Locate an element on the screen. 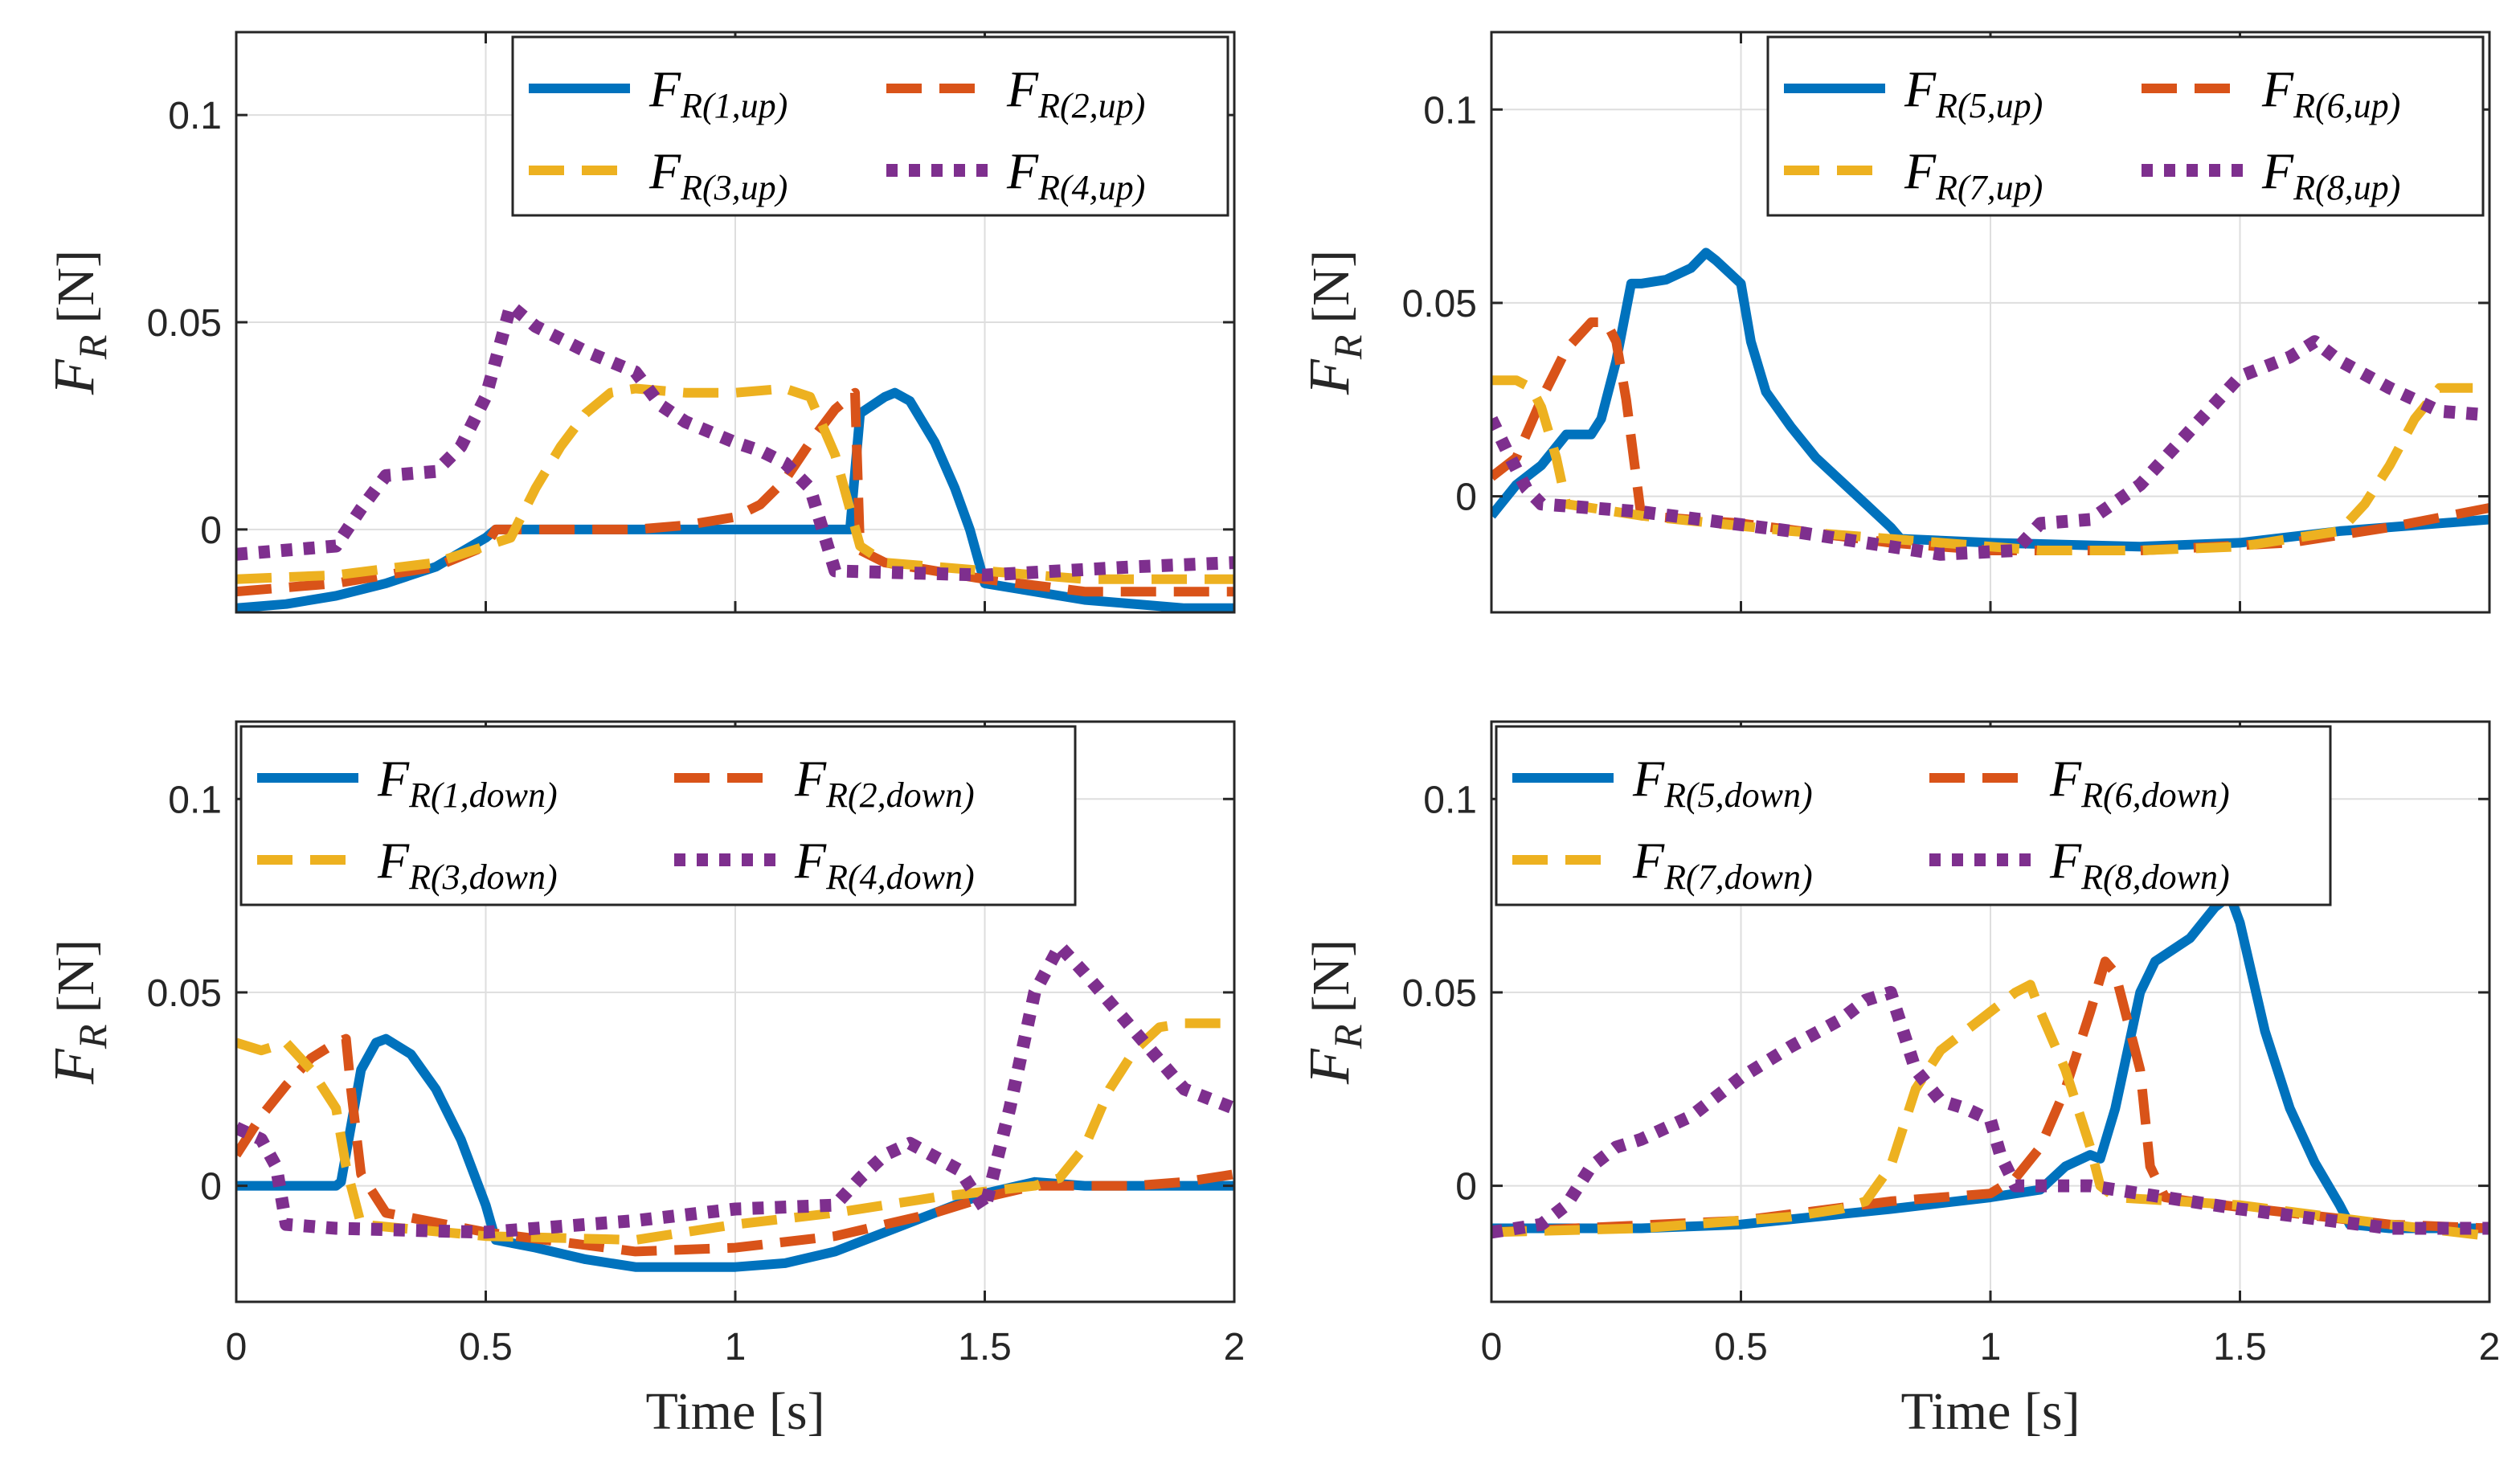  legend-entry-subscript: R(6,up) is located at coordinates (2346, 105).